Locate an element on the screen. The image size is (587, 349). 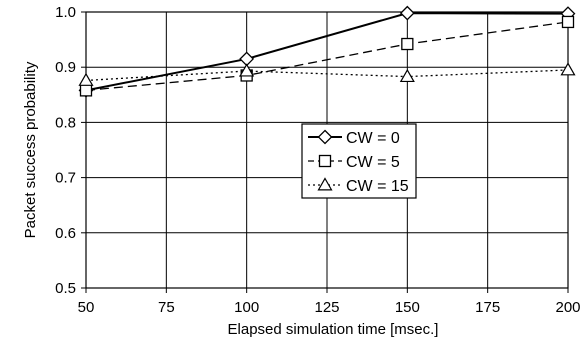
y-tick-label: 0.7 is located at coordinates (65, 178).